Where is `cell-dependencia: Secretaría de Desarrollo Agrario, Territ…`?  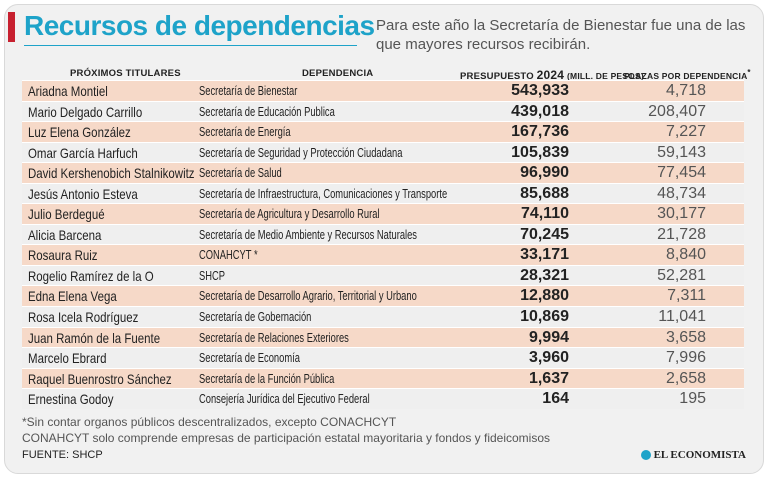
cell-dependencia: Secretaría de Desarrollo Agrario, Territ… is located at coordinates (308, 296).